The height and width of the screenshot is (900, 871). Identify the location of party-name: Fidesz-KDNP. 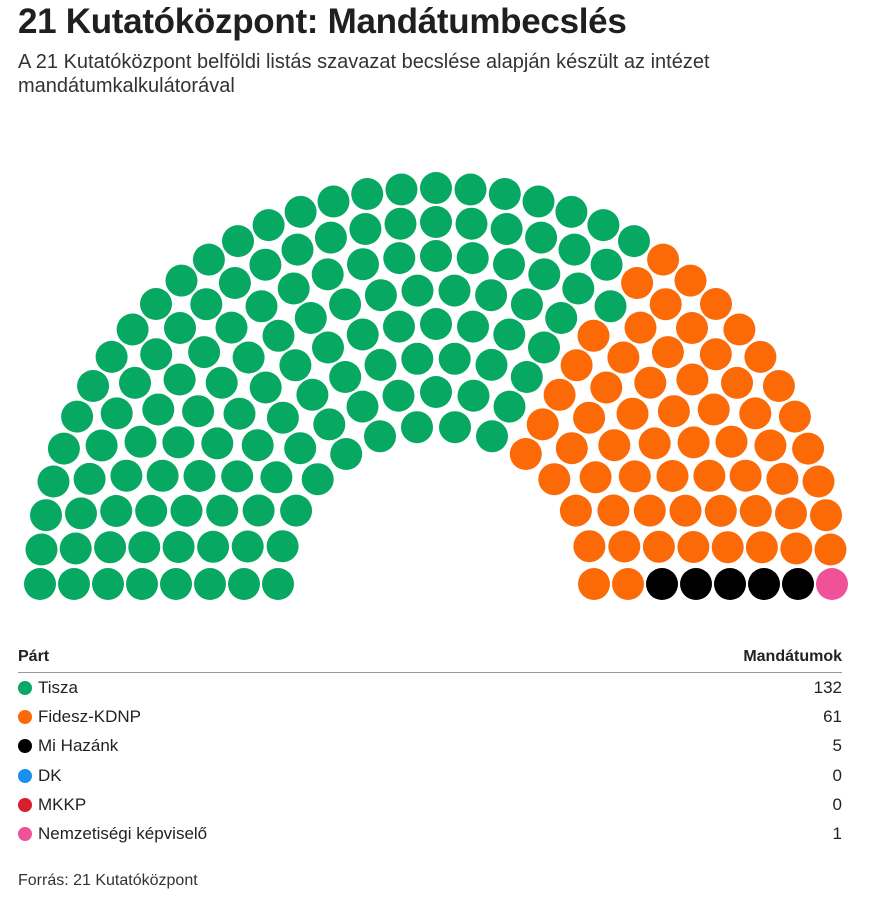
(89, 716).